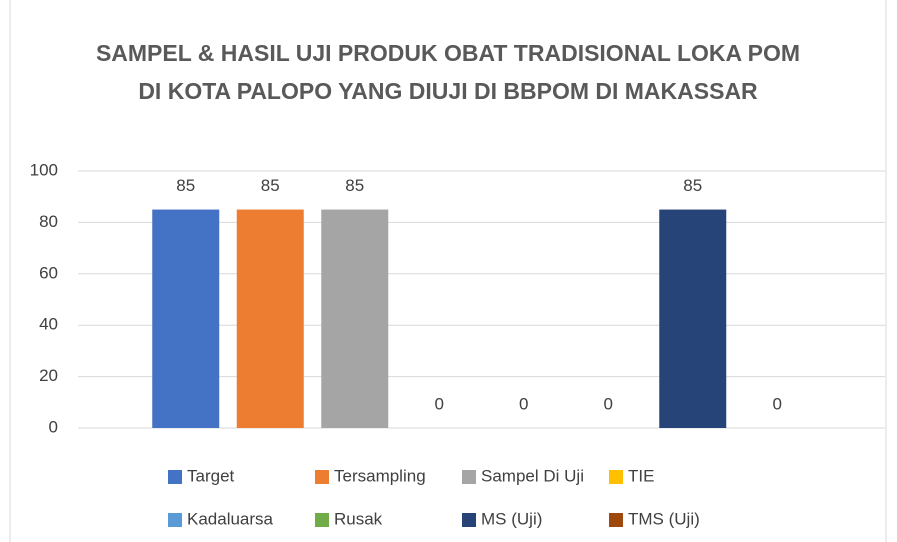  Describe the element at coordinates (44, 169) in the screenshot. I see `y-tick-label: 100` at that location.